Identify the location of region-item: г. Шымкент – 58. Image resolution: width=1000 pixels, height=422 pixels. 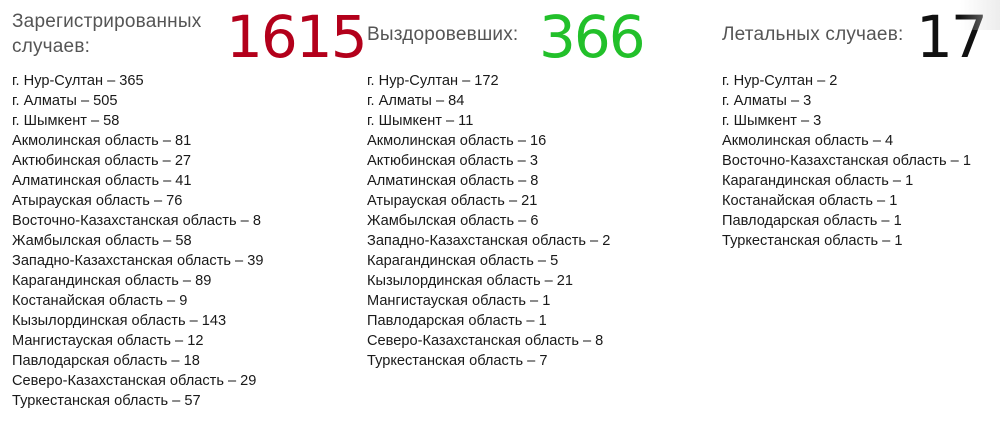
(66, 121).